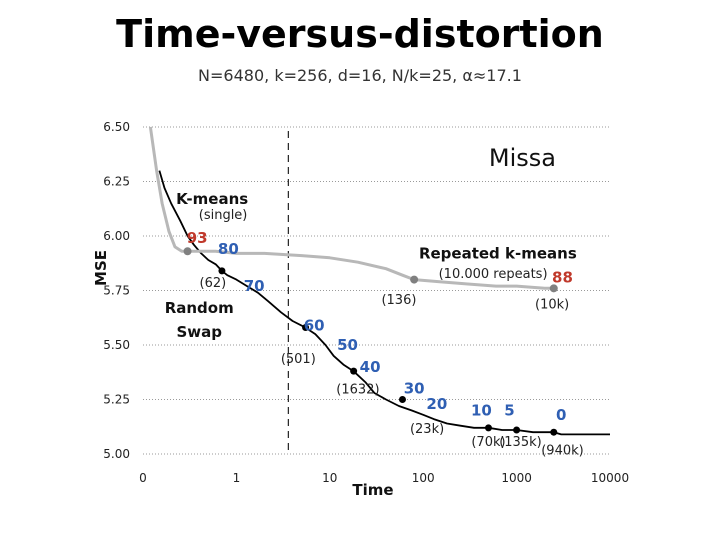 The image size is (720, 540). What do you see at coordinates (116, 454) in the screenshot?
I see `y-tick-label: 5.00` at bounding box center [116, 454].